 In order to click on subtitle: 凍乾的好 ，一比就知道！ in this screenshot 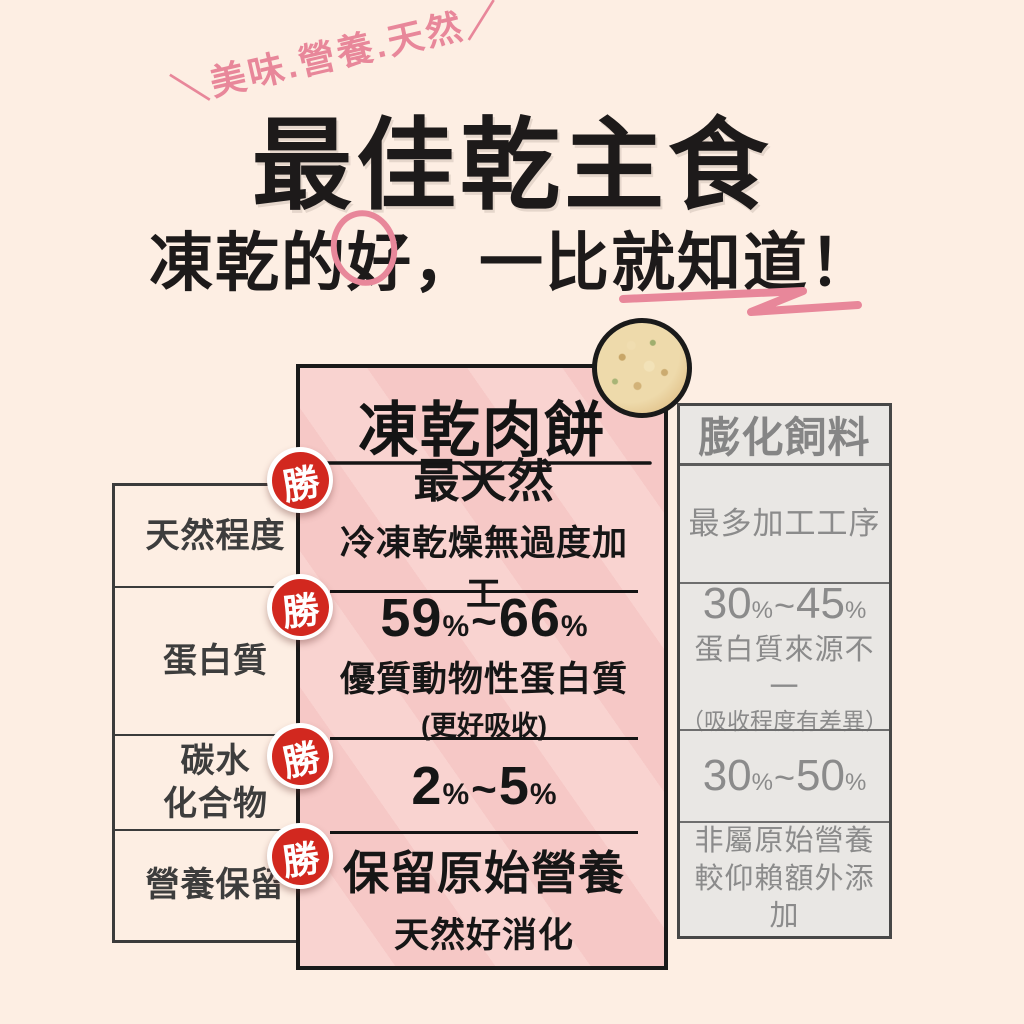, I will do `click(512, 253)`.